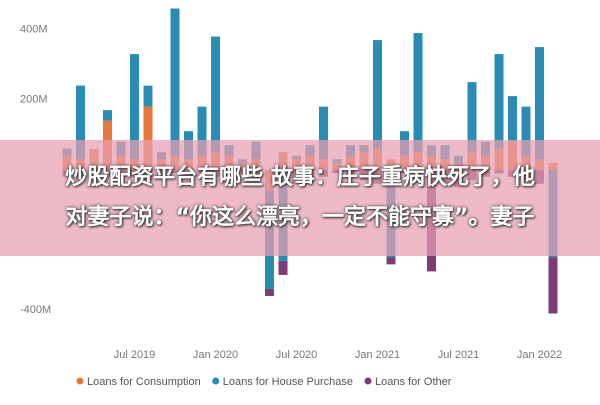 The image size is (600, 405). Describe the element at coordinates (300, 177) in the screenshot. I see `banner-line: 炒股配资平台有哪些 故事：庄子重病快死了，他` at that location.